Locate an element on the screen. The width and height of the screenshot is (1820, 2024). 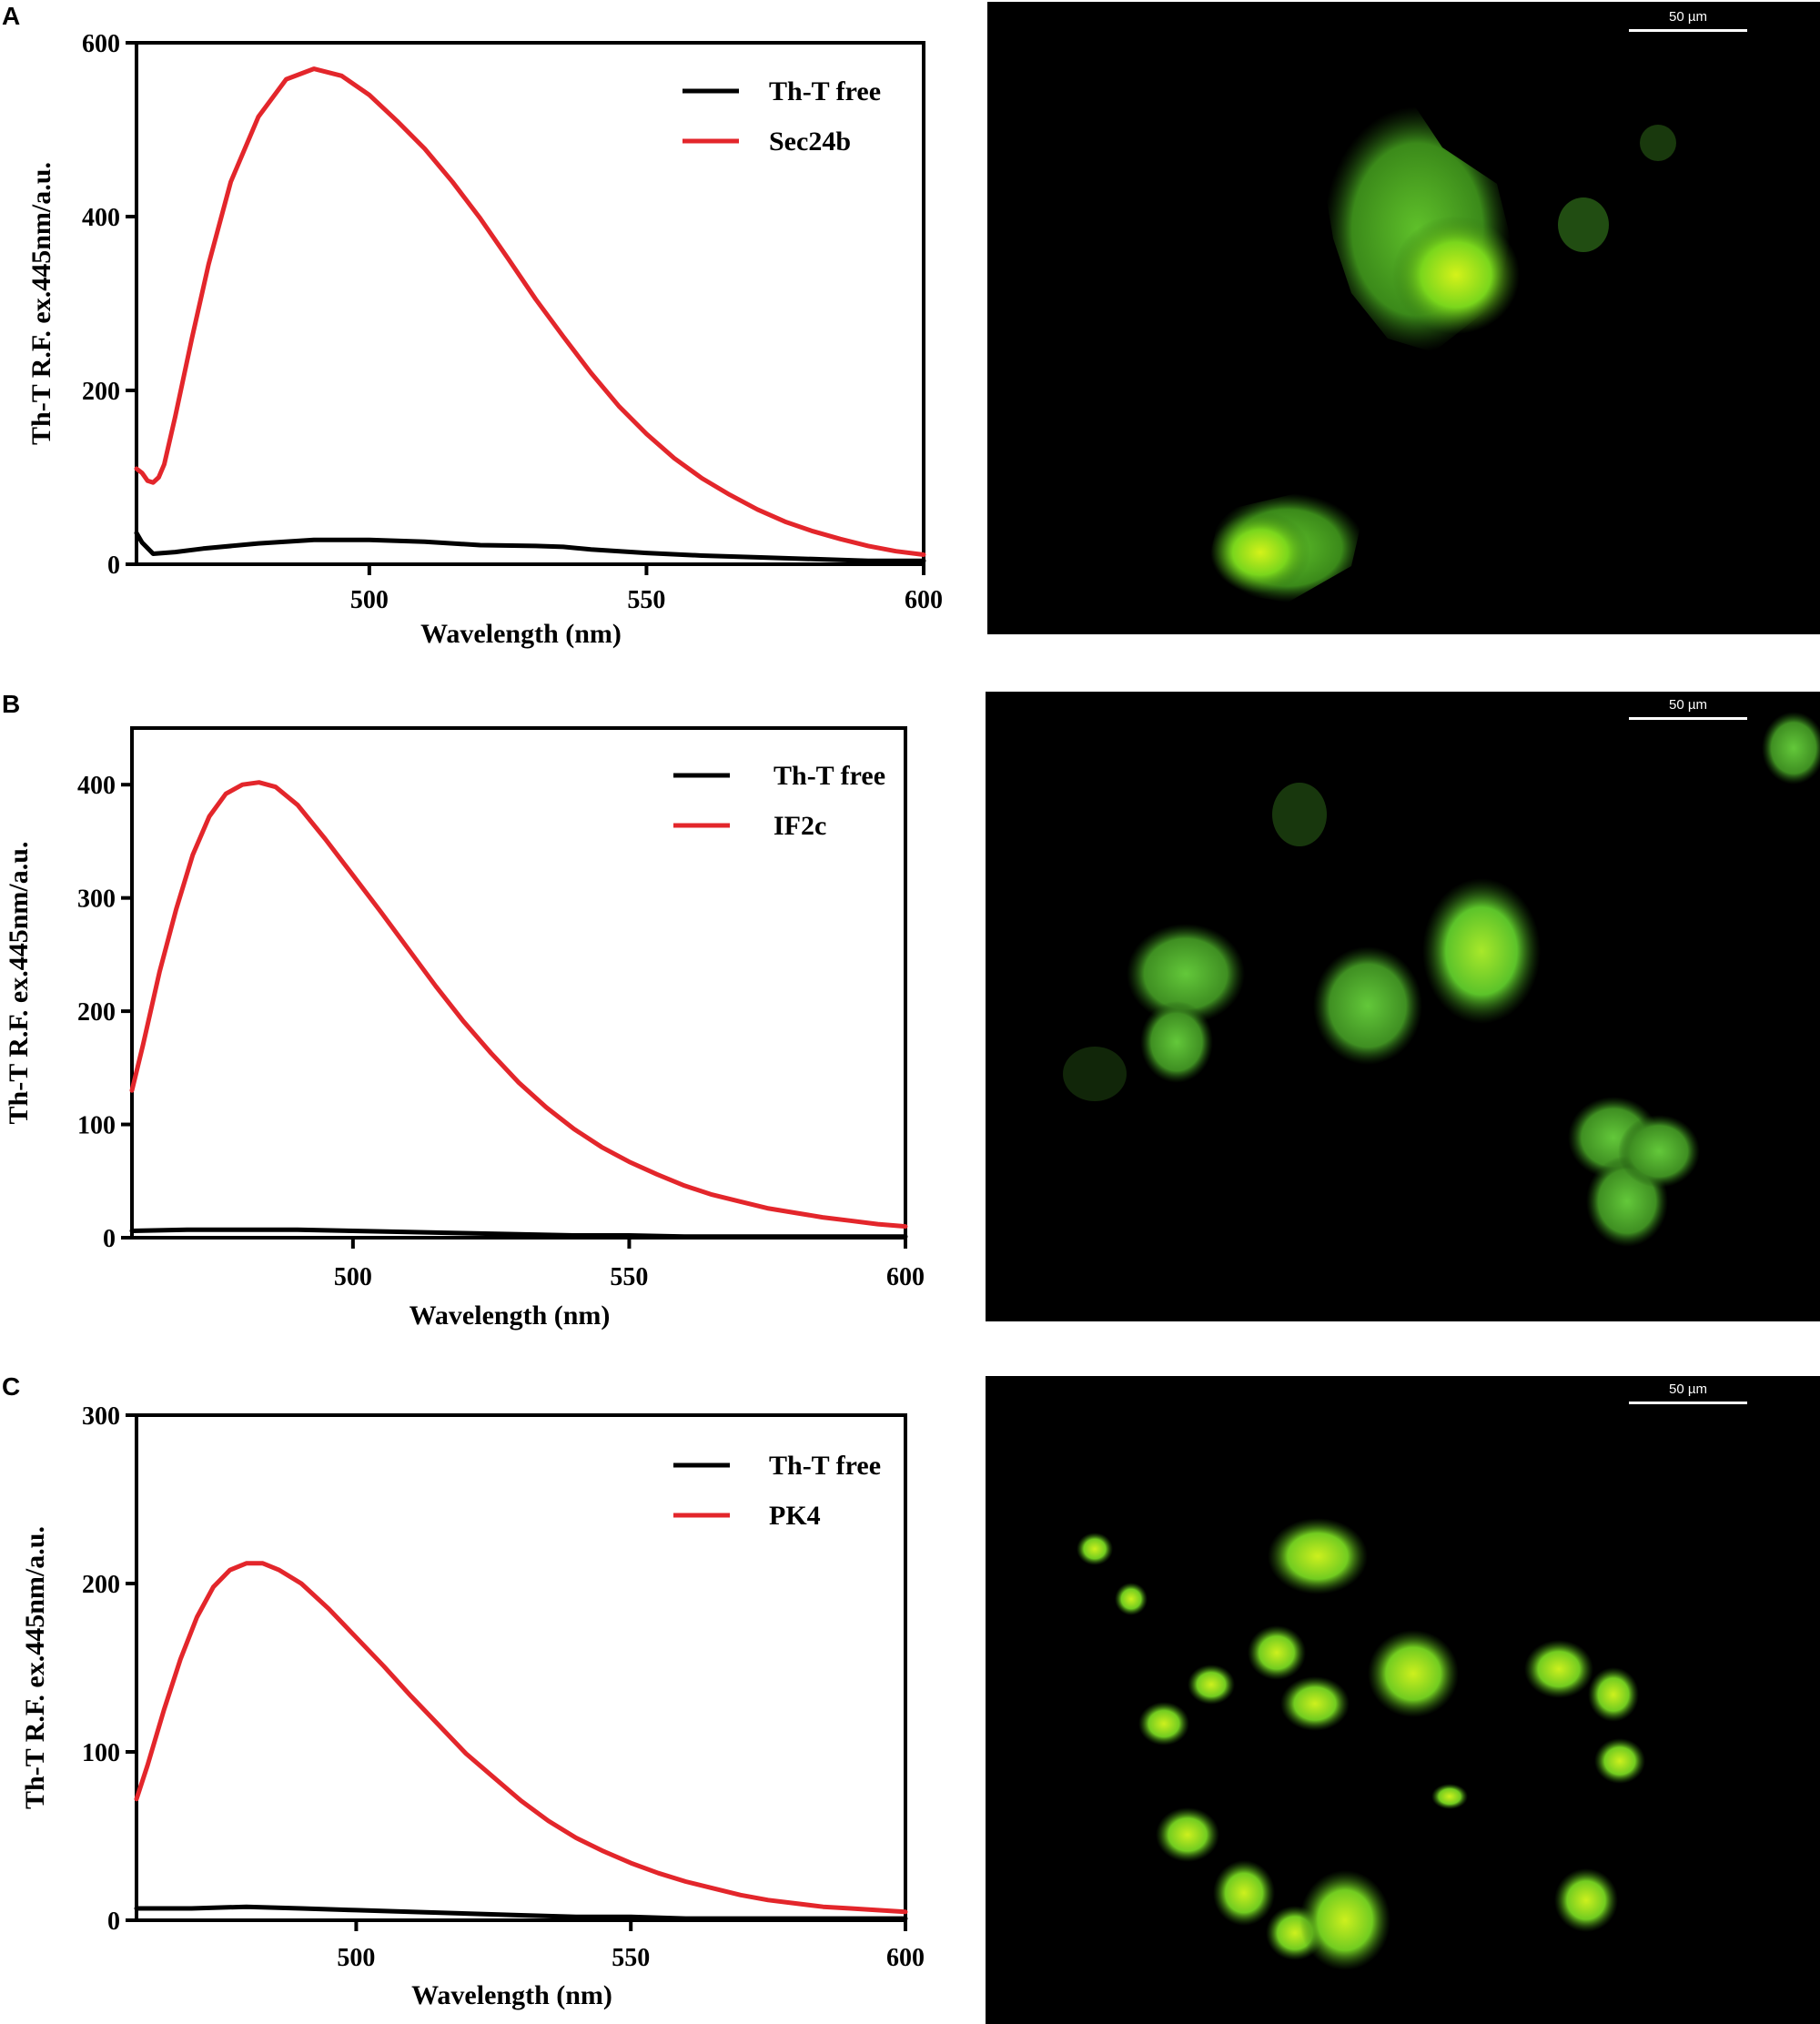
series-line-if2c is located at coordinates (518, 1005).